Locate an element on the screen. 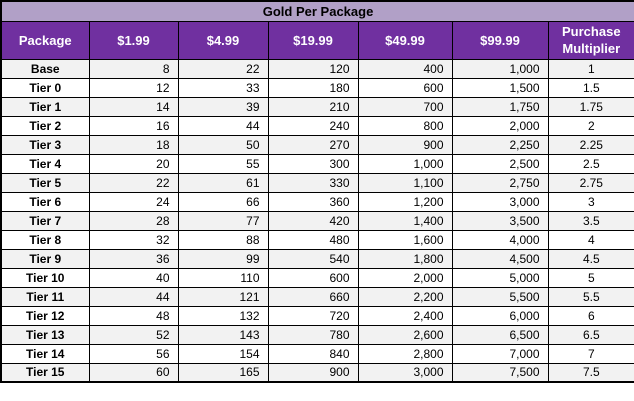 The height and width of the screenshot is (401, 634). gold-amount-cell: 1,000 is located at coordinates (405, 163).